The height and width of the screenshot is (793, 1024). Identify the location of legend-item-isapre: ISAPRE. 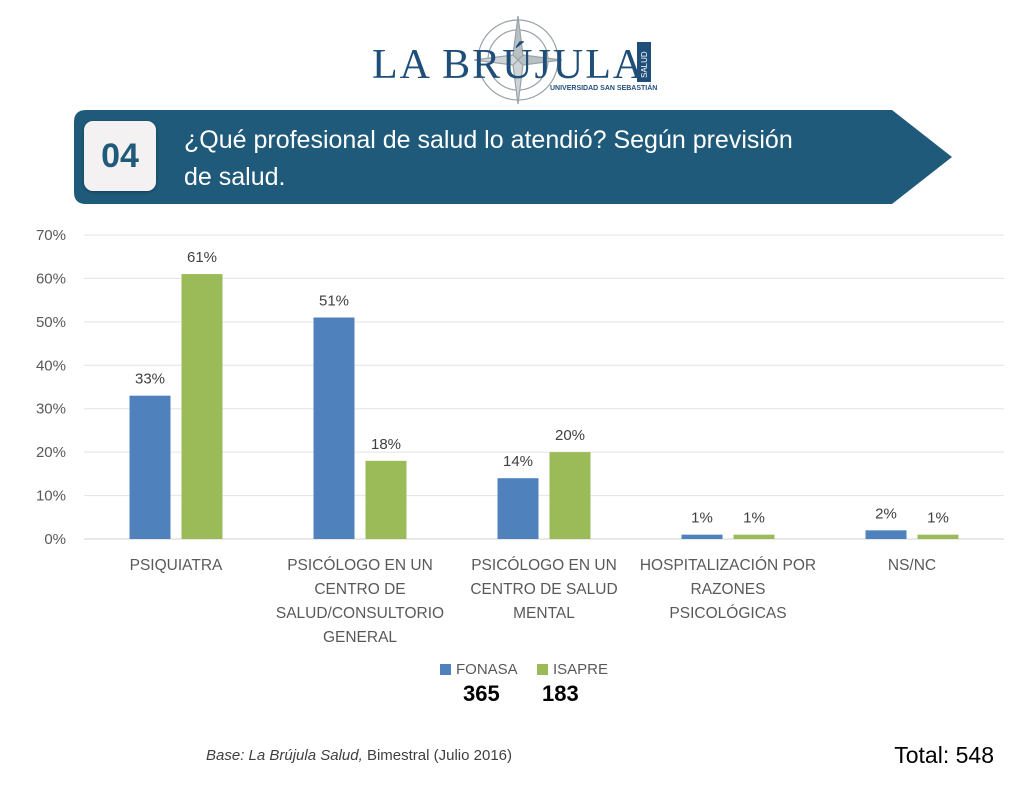
(572, 669).